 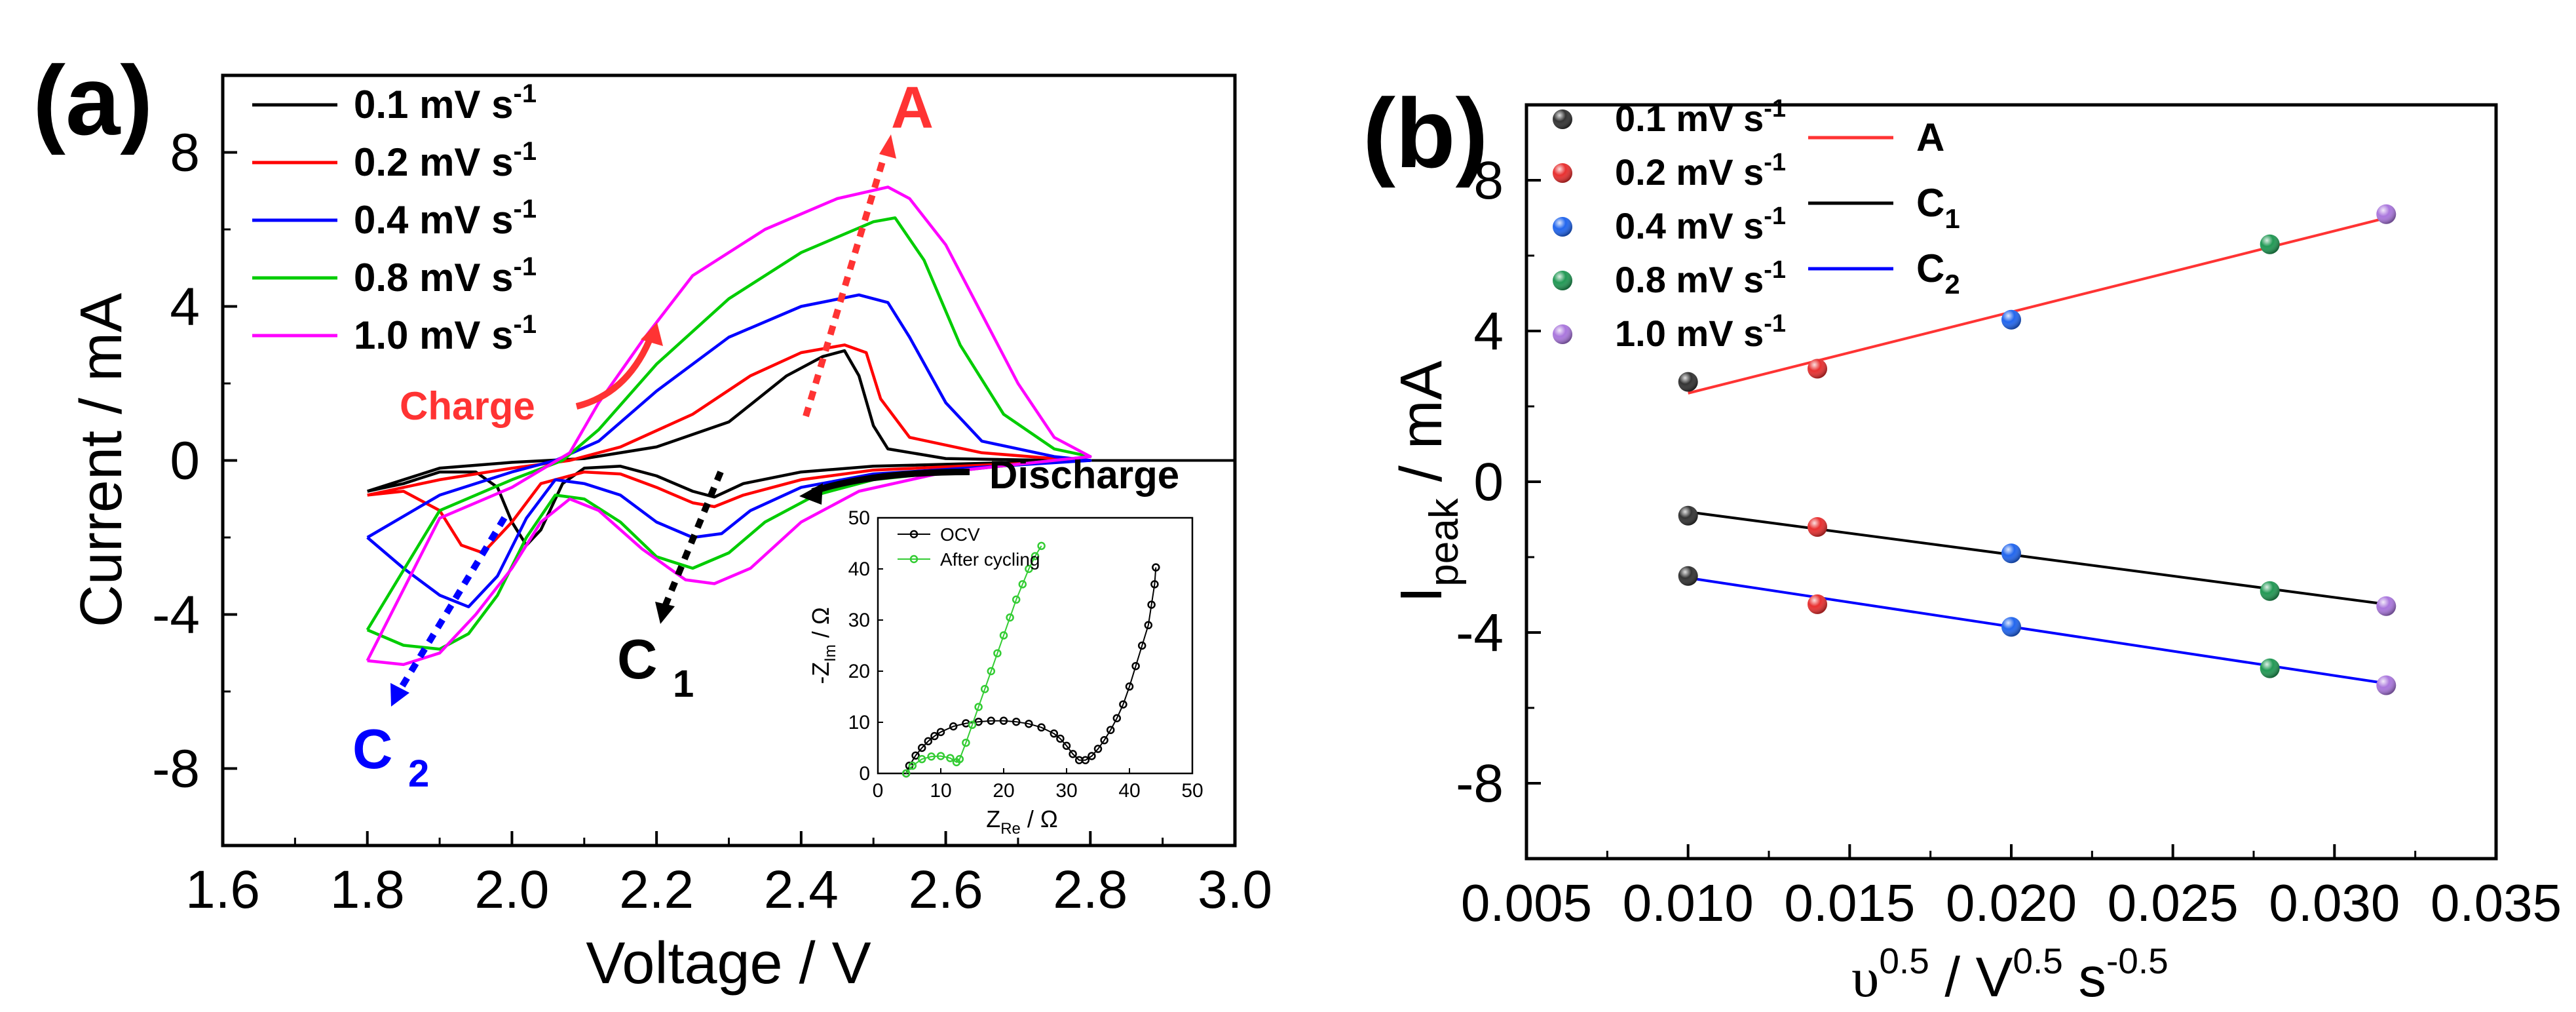 What do you see at coordinates (2334, 903) in the screenshot?
I see `x-tick-label: 0.030` at bounding box center [2334, 903].